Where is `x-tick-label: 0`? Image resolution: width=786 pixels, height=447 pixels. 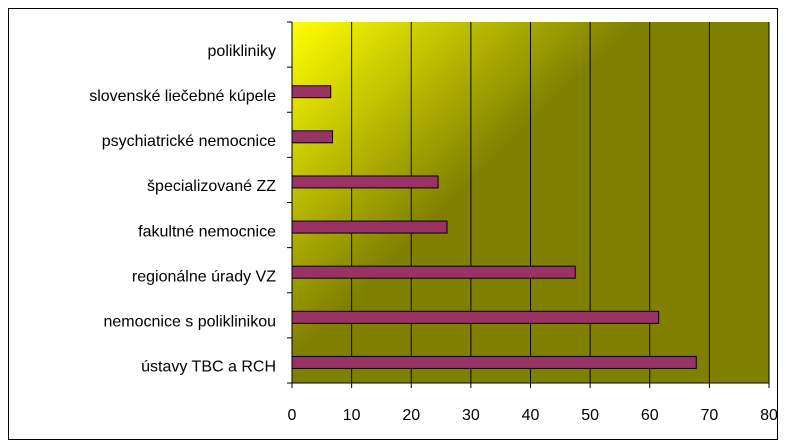
x-tick-label: 0 is located at coordinates (292, 415).